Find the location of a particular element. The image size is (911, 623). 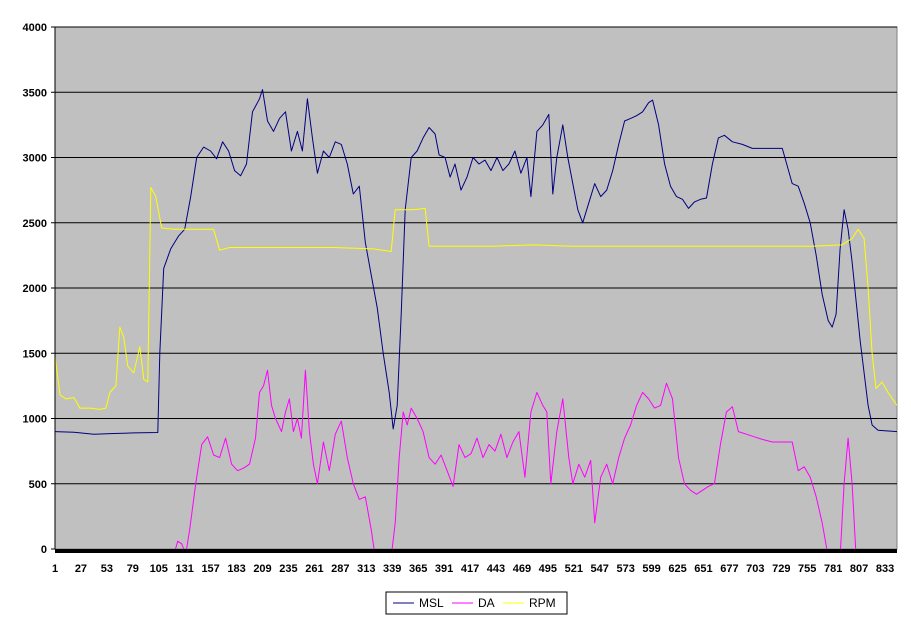

y-axis: 0 500 1000 1500 2000 2500 3000 3500 4000 is located at coordinates (39, 289).